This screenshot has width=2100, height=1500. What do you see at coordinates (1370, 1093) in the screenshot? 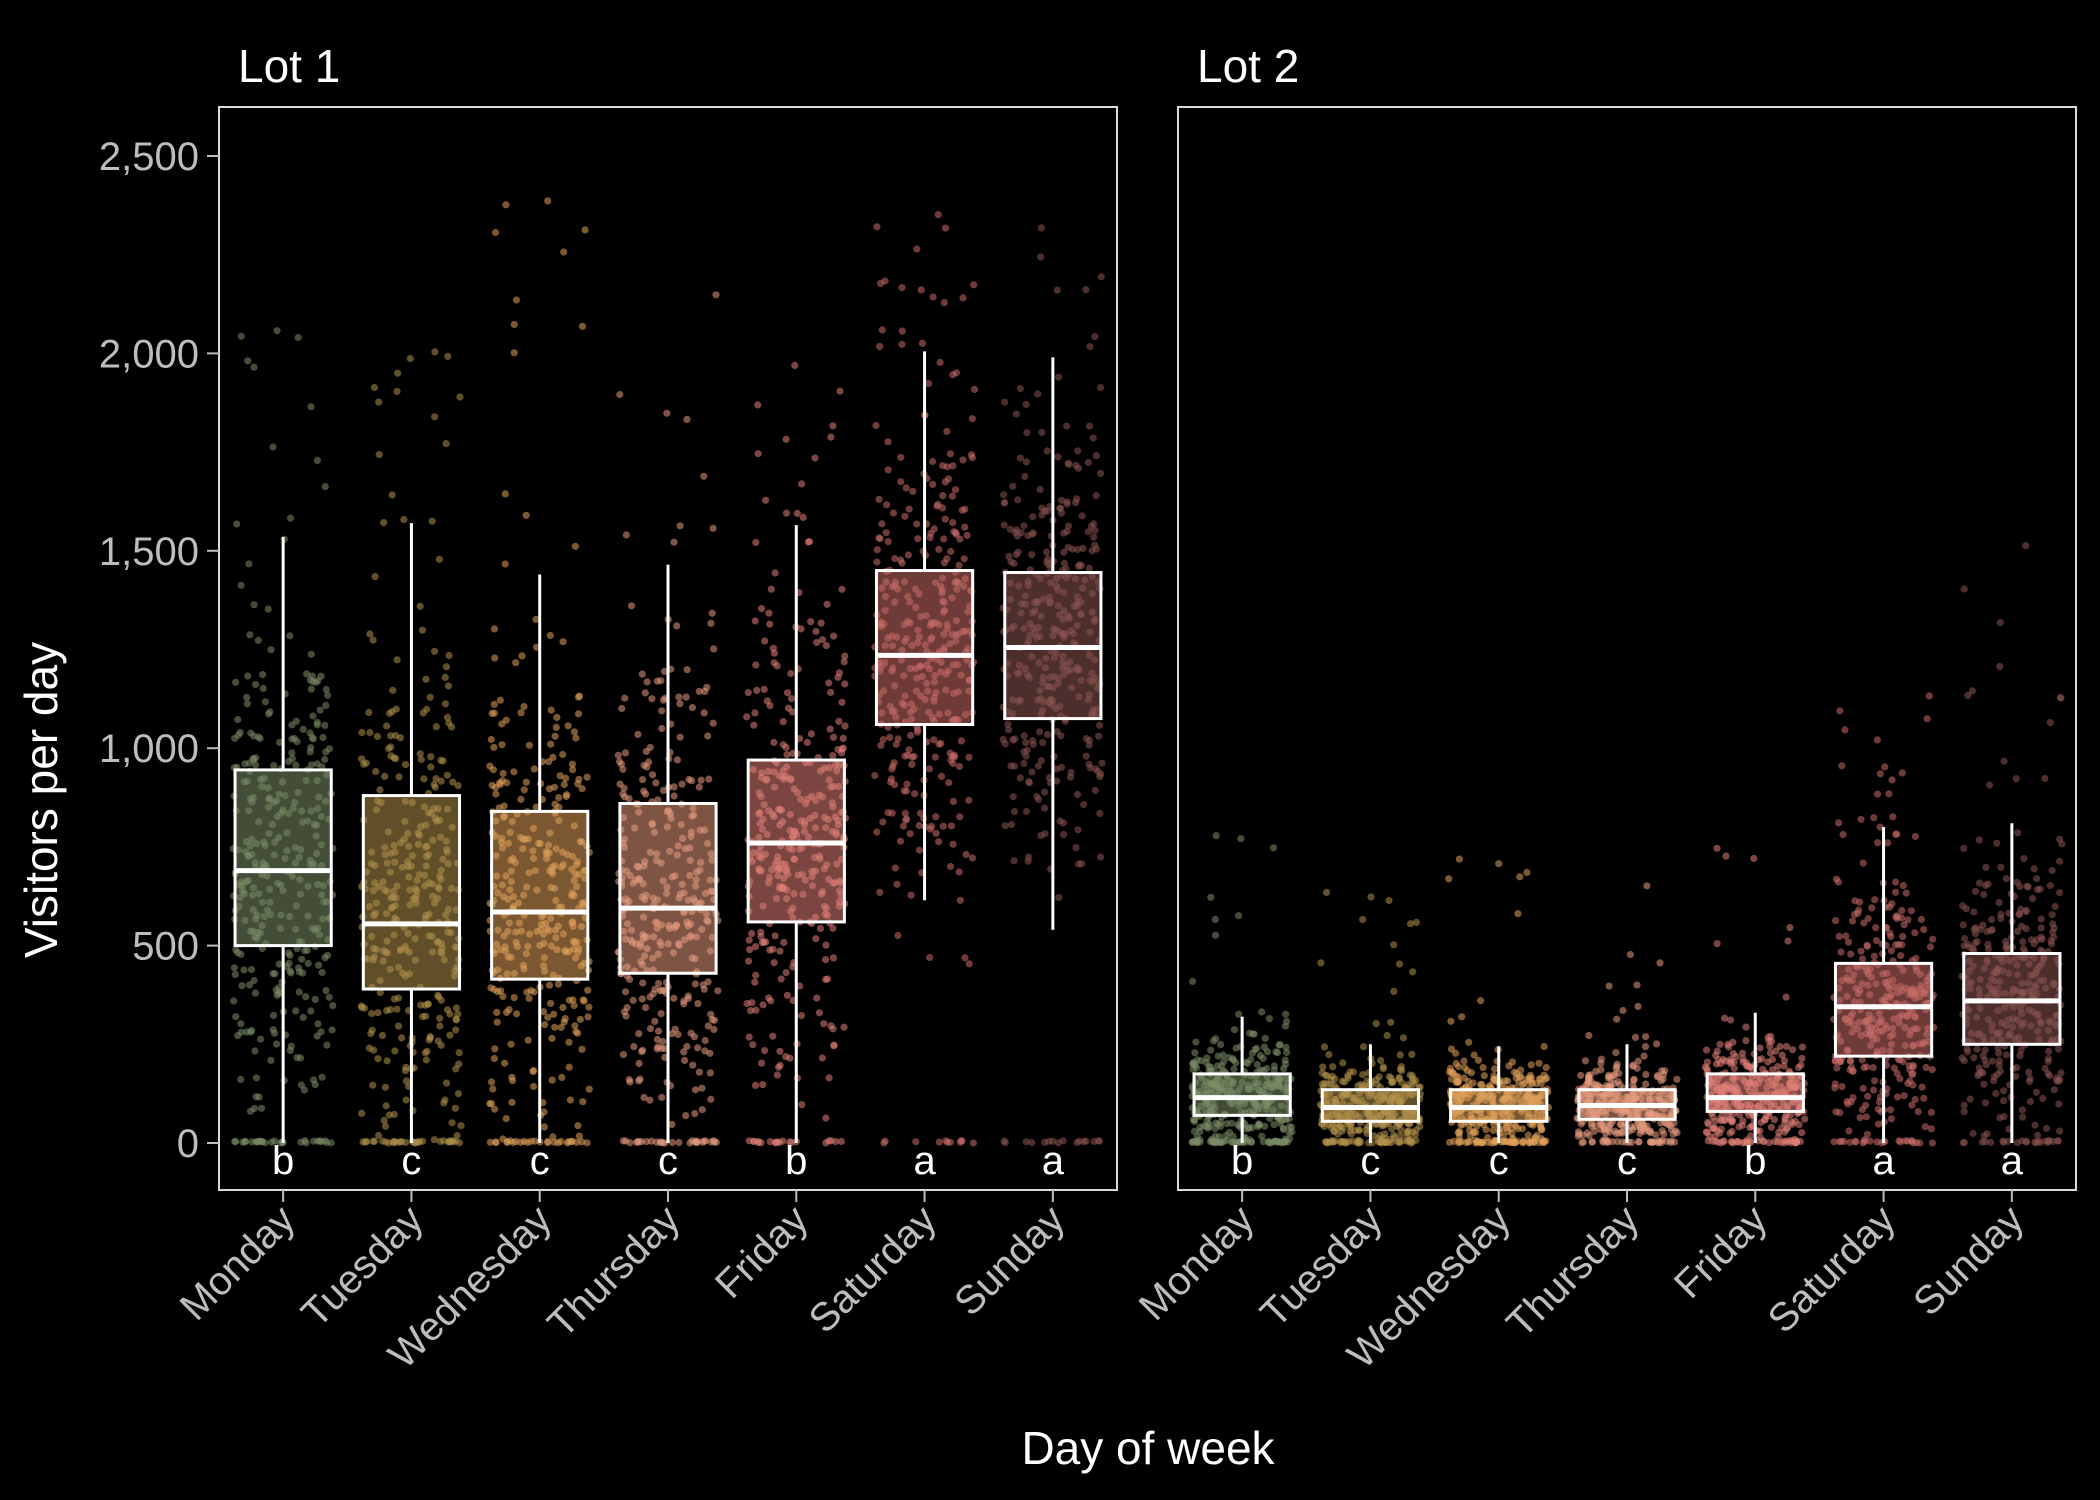
I see `boxplot-tuesday` at bounding box center [1370, 1093].